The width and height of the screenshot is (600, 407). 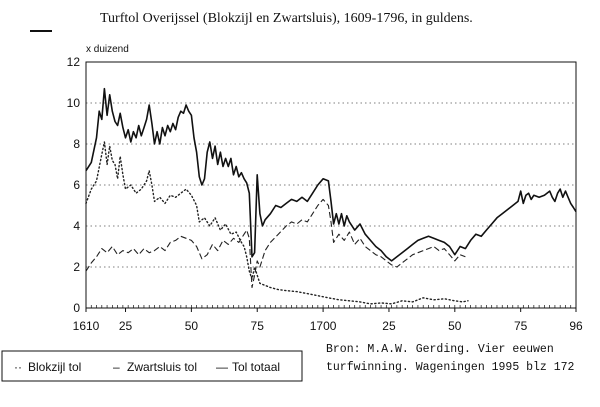 I want to click on x-tick-label-1610: 1610, so click(x=86, y=326).